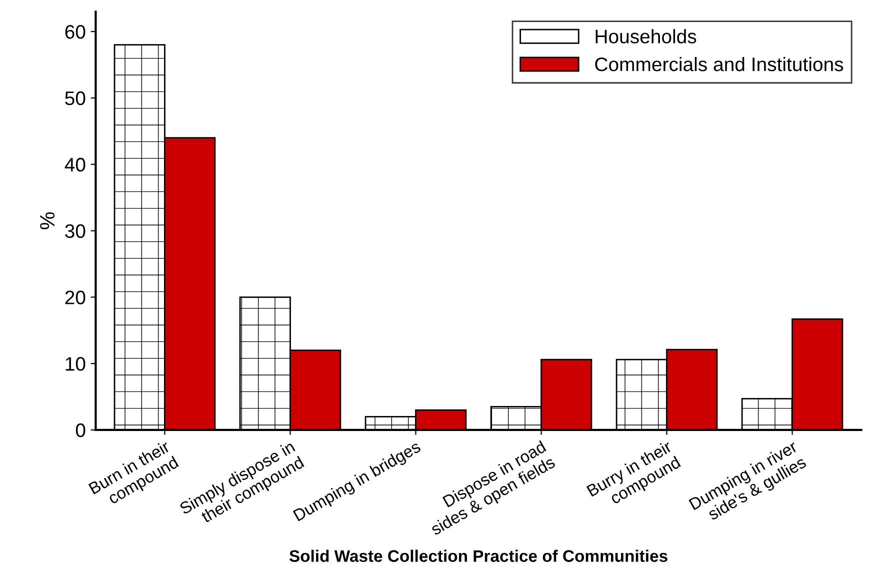 Image resolution: width=870 pixels, height=581 pixels. Describe the element at coordinates (75, 32) in the screenshot. I see `y-tick-label: 60` at that location.